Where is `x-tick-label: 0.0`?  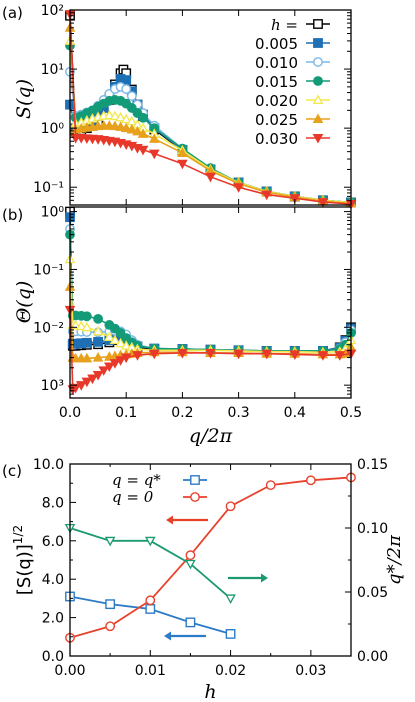
x-tick-label: 0.0 is located at coordinates (70, 413).